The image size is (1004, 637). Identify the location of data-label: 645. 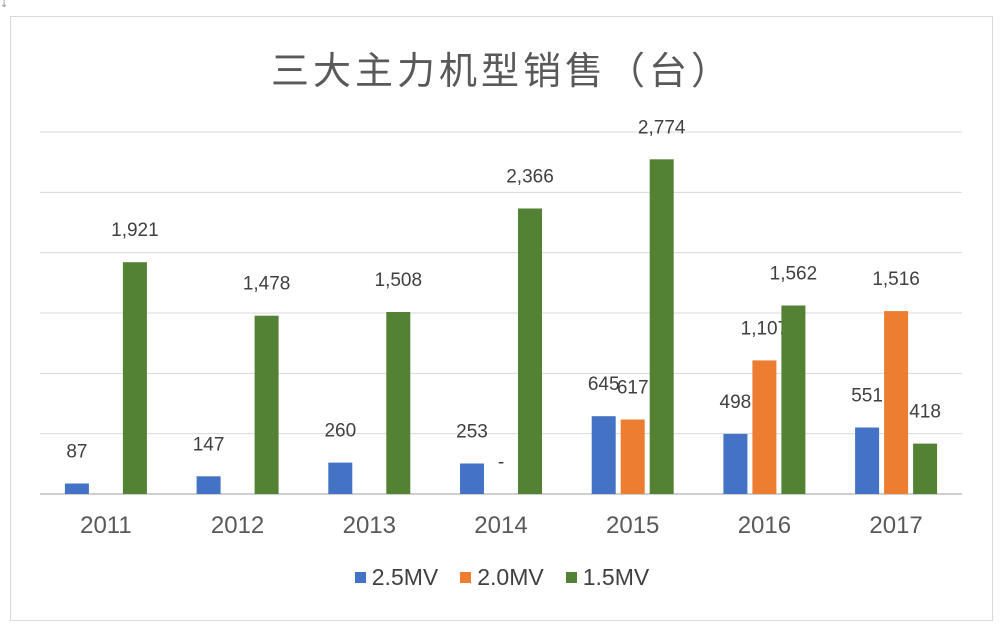
(604, 384).